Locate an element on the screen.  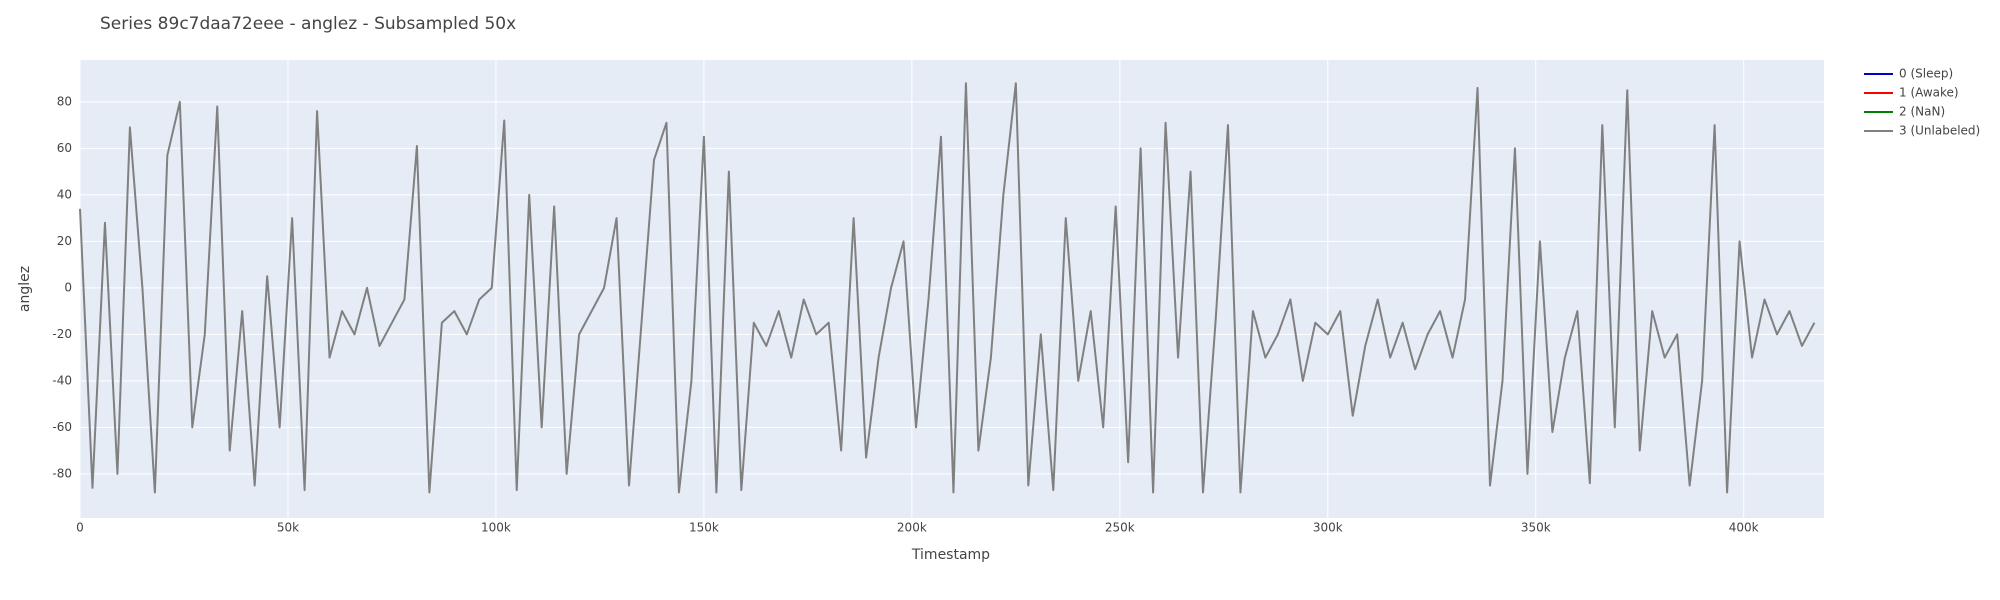
y-tick-label: 60 is located at coordinates (64, 148).